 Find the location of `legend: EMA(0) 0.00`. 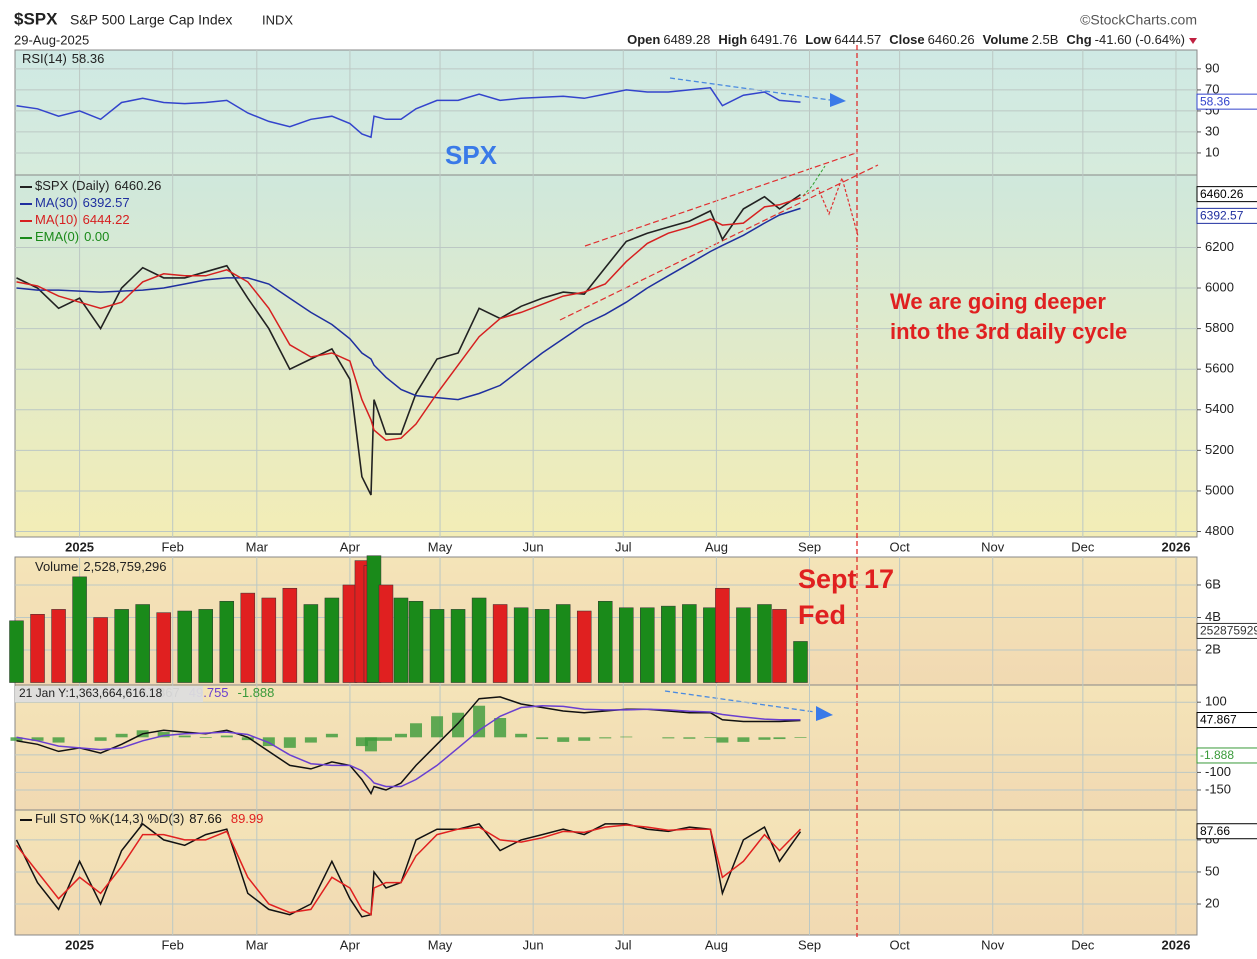

legend: EMA(0) 0.00 is located at coordinates (72, 236).